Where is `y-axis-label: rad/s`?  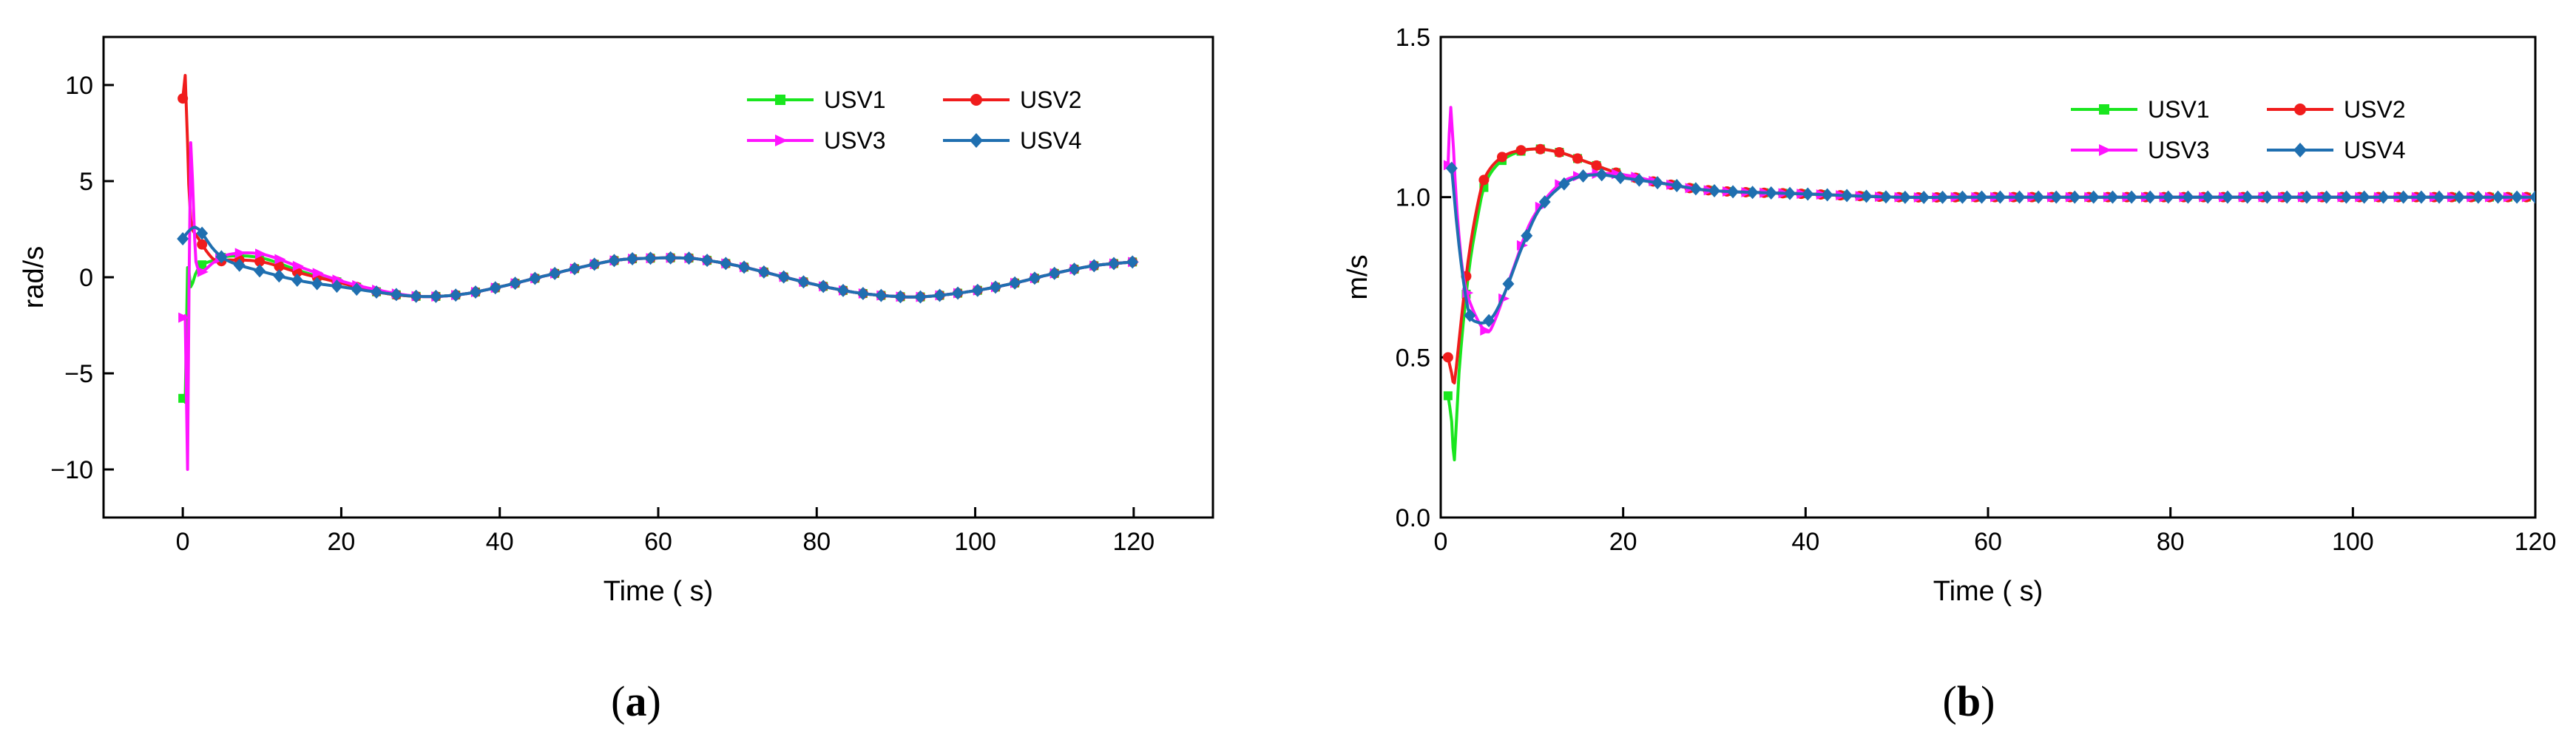 y-axis-label: rad/s is located at coordinates (34, 277).